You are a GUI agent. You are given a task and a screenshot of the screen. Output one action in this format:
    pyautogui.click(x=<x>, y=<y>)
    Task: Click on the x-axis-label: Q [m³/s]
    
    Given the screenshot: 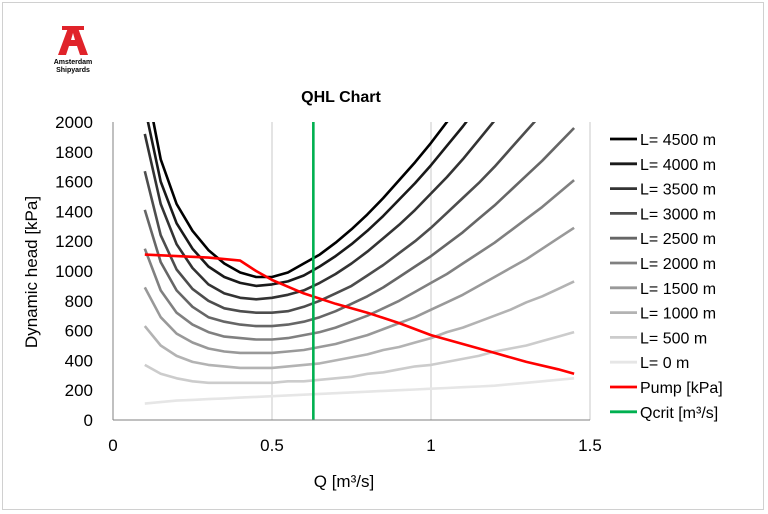 What is the action you would take?
    pyautogui.click(x=344, y=481)
    